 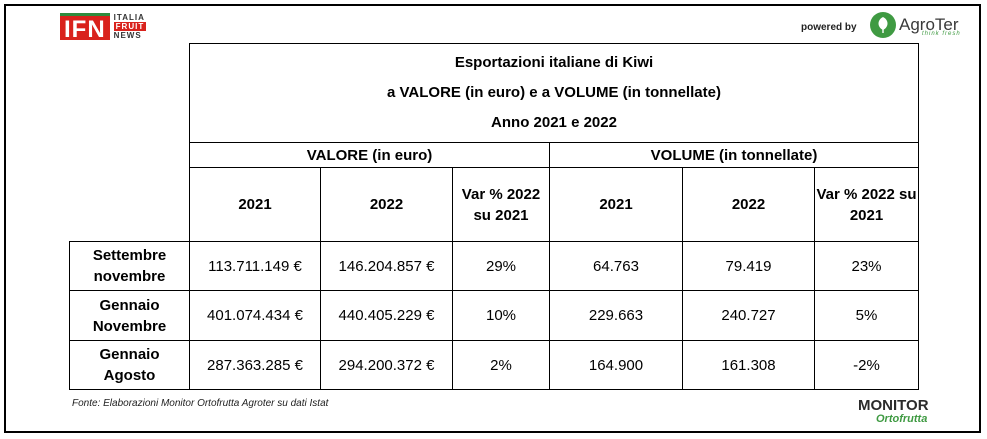 I want to click on agroter-logo: AgroTer, so click(x=914, y=25).